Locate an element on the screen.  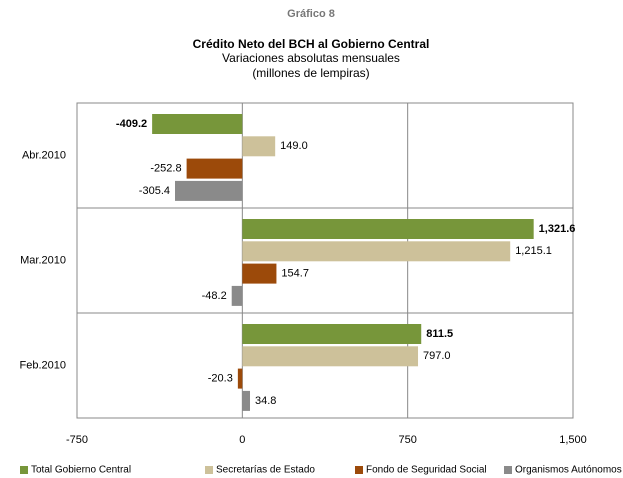
data-label: -409.2 is located at coordinates (131, 124).